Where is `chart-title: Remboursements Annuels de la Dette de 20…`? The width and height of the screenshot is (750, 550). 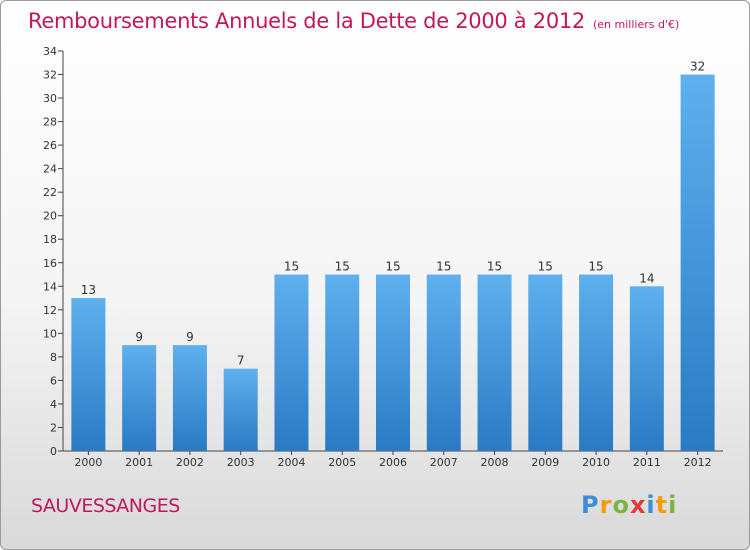 chart-title: Remboursements Annuels de la Dette de 20… is located at coordinates (353, 21).